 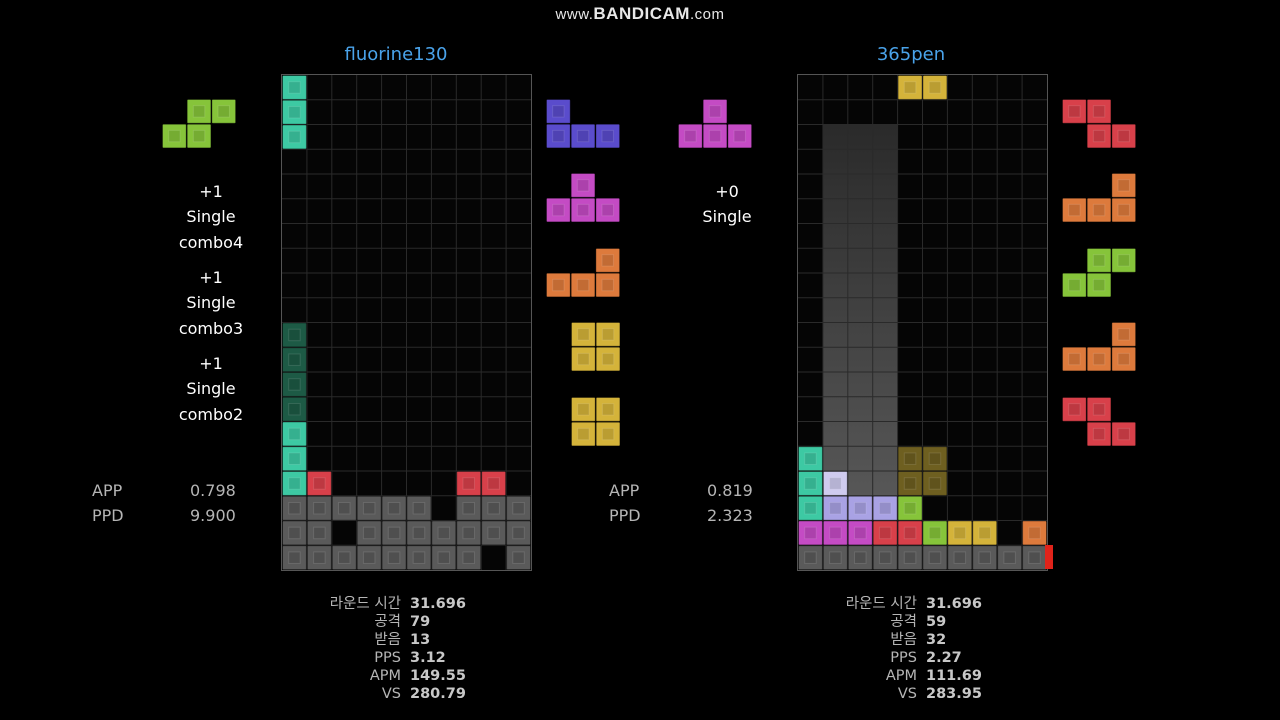 I want to click on summary-row-received: 받음 13, so click(x=365, y=640).